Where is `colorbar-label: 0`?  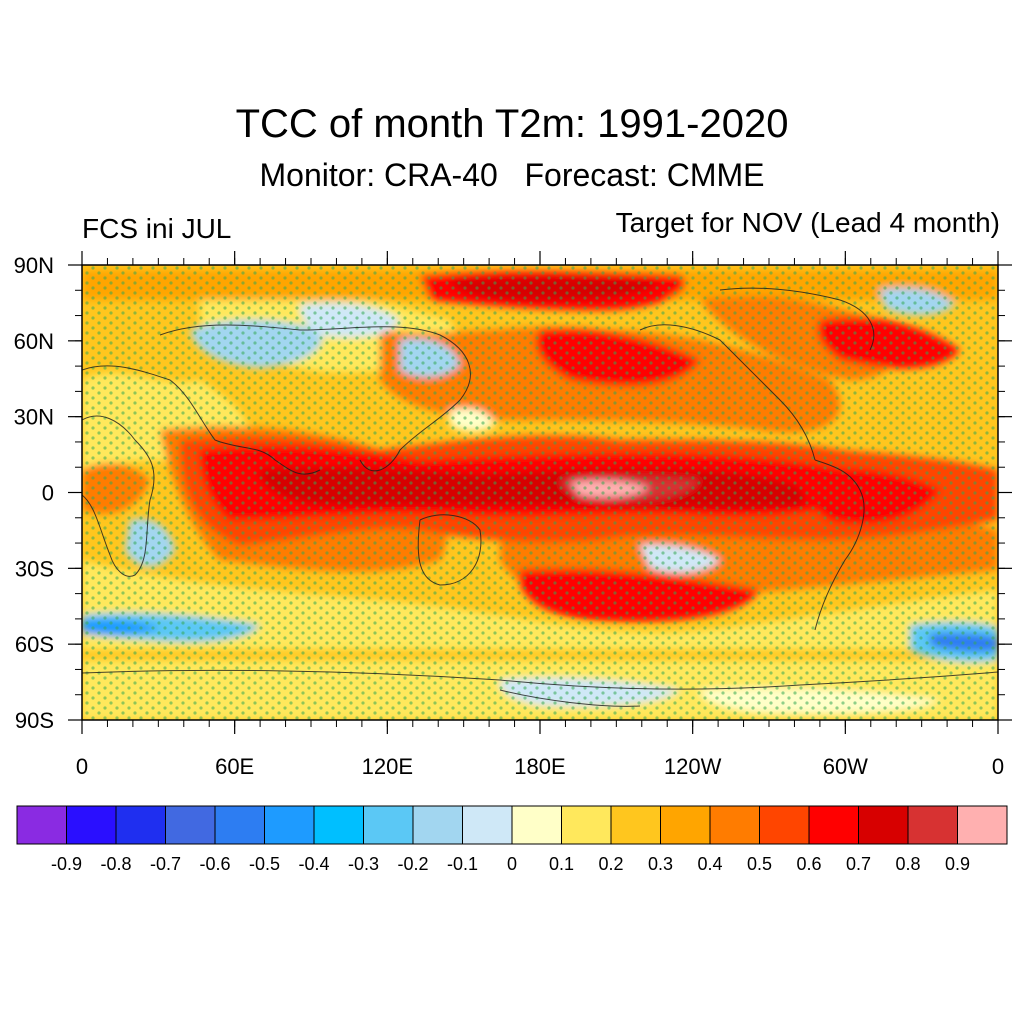
colorbar-label: 0 is located at coordinates (512, 864).